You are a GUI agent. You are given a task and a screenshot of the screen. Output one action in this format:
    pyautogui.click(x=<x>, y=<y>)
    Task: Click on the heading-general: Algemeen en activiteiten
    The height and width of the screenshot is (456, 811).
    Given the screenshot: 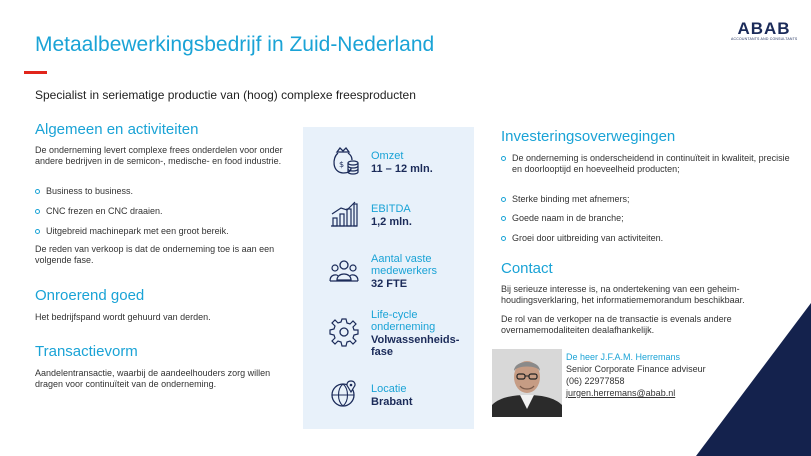 What is the action you would take?
    pyautogui.click(x=117, y=129)
    